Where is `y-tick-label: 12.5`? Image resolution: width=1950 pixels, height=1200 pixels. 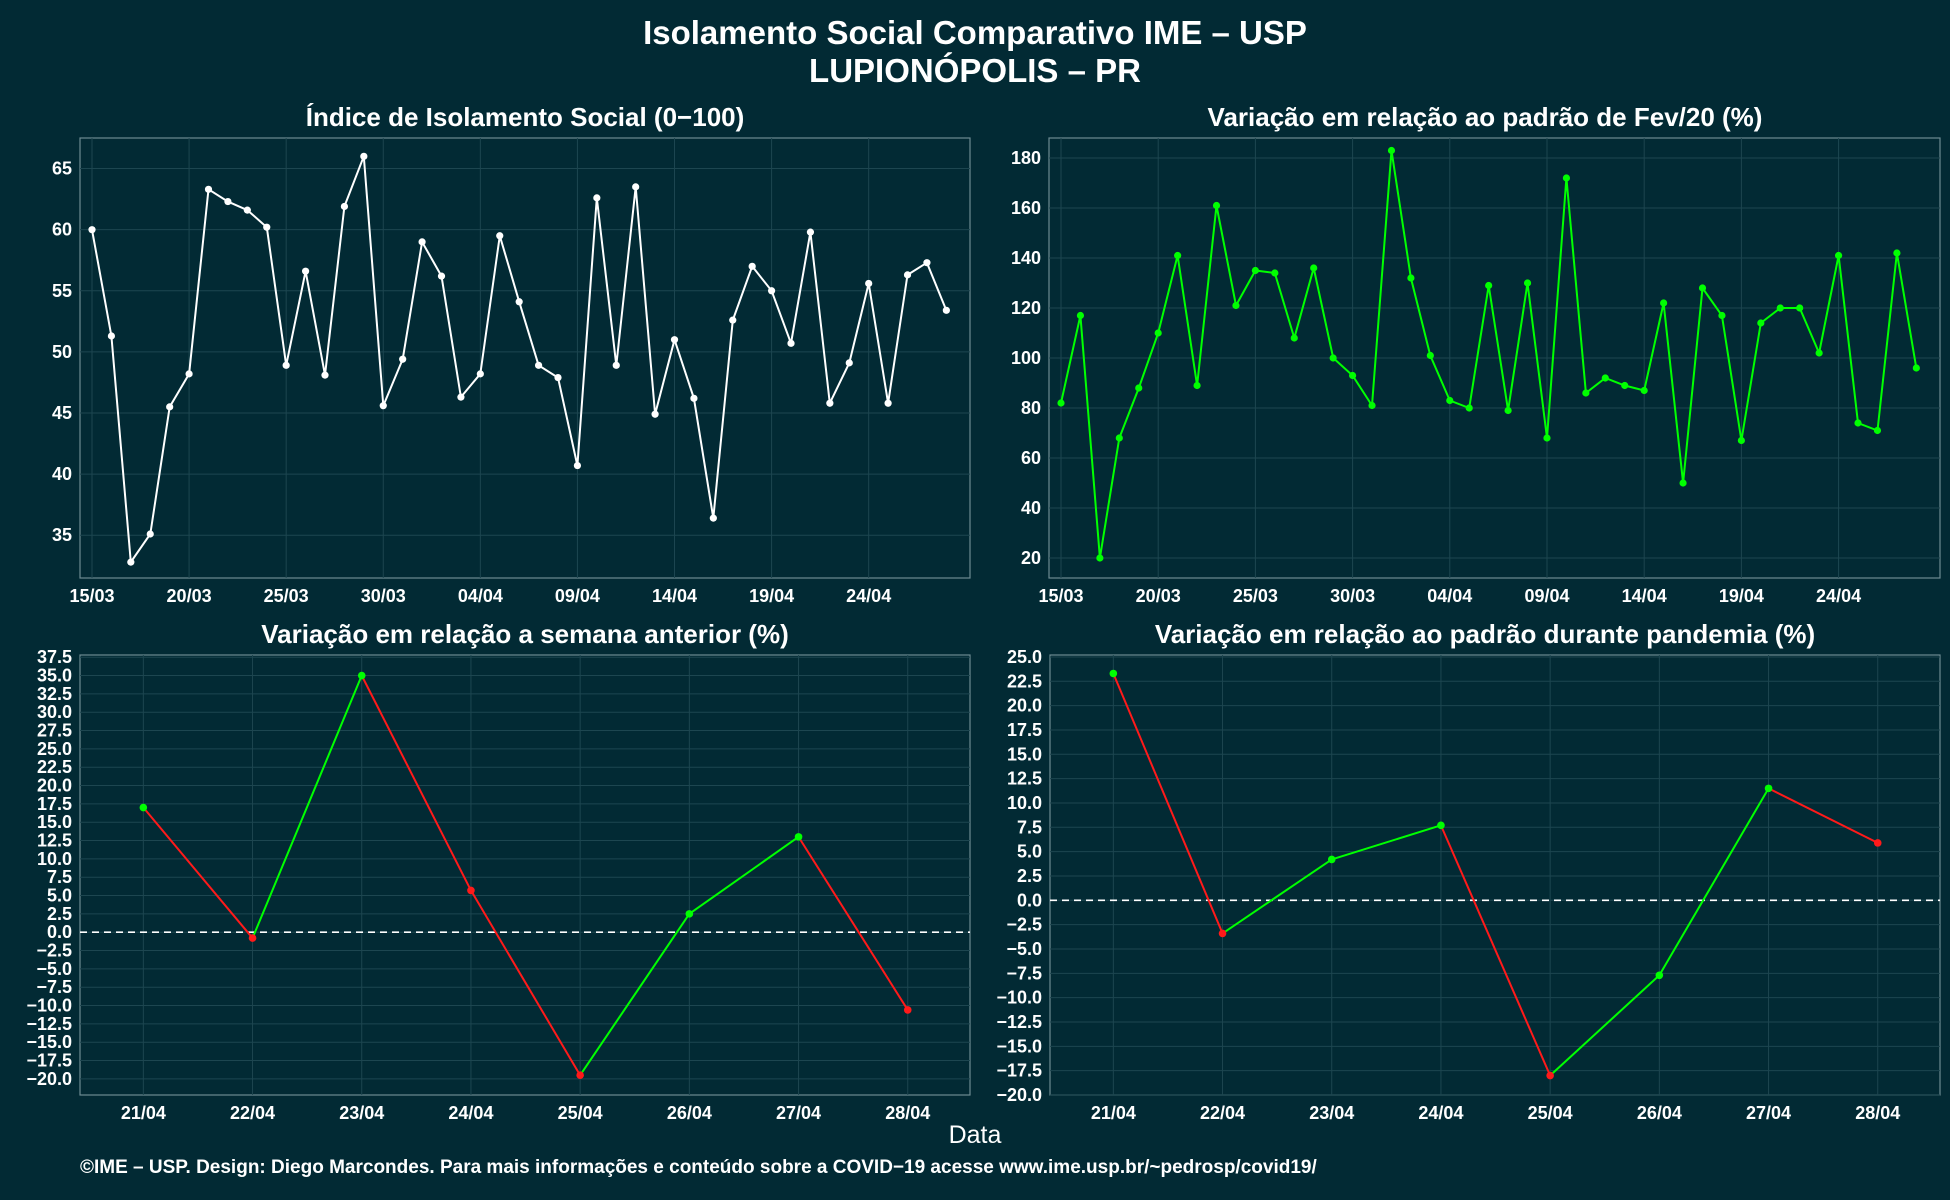 y-tick-label: 12.5 is located at coordinates (1024, 779).